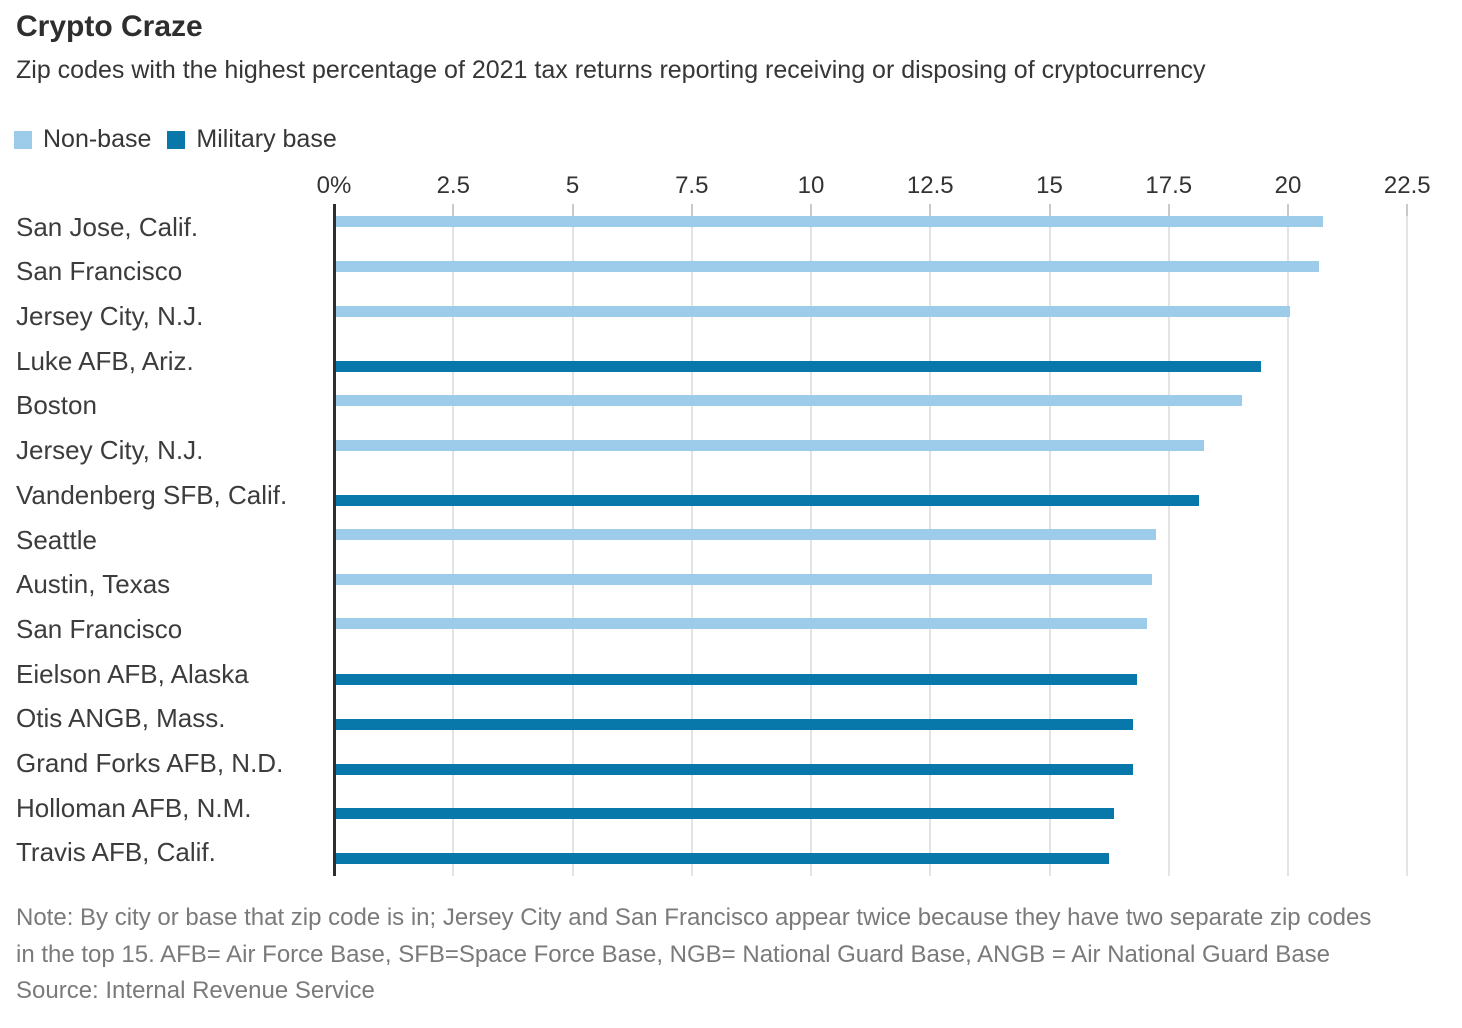  What do you see at coordinates (152, 494) in the screenshot?
I see `category-label: Vandenberg SFB, Calif.` at bounding box center [152, 494].